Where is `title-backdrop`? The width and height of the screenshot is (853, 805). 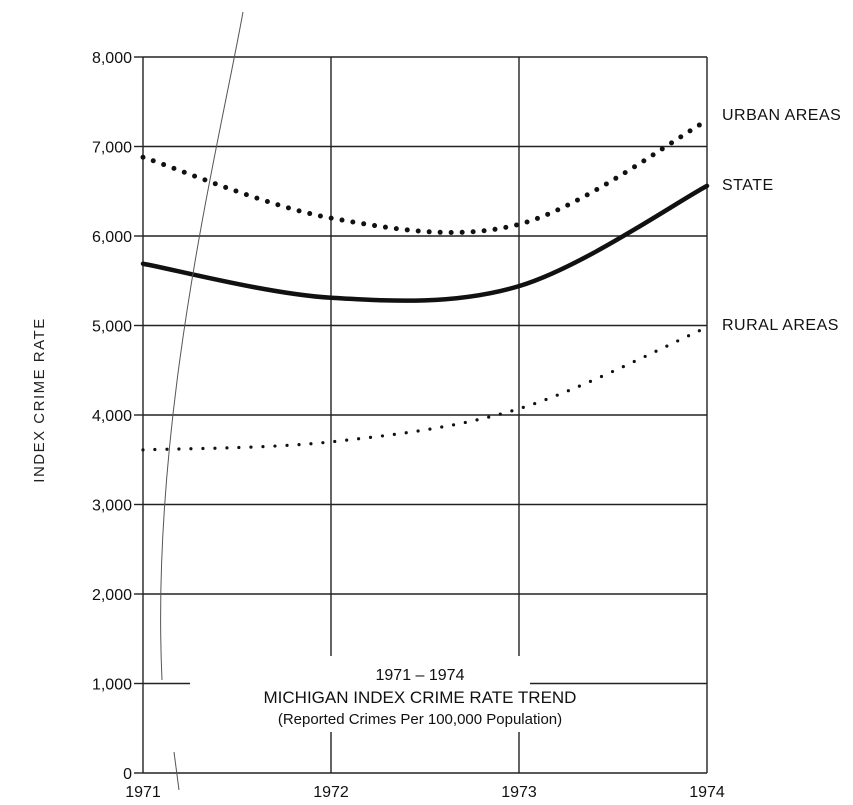 title-backdrop is located at coordinates (360, 694).